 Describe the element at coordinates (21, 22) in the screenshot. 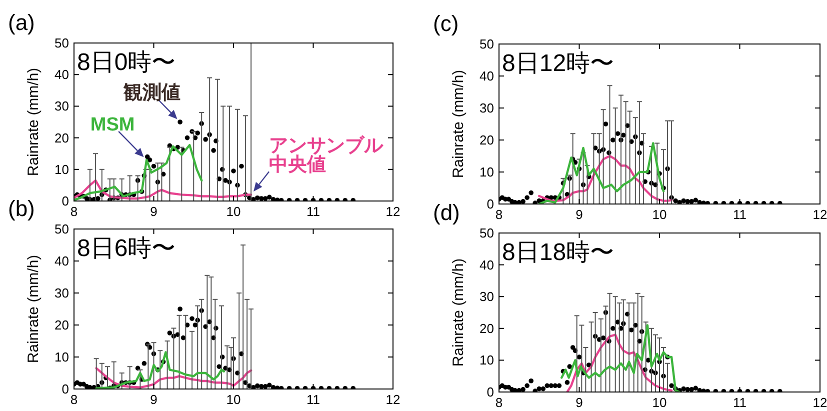

I see `chart-title: (a)` at that location.